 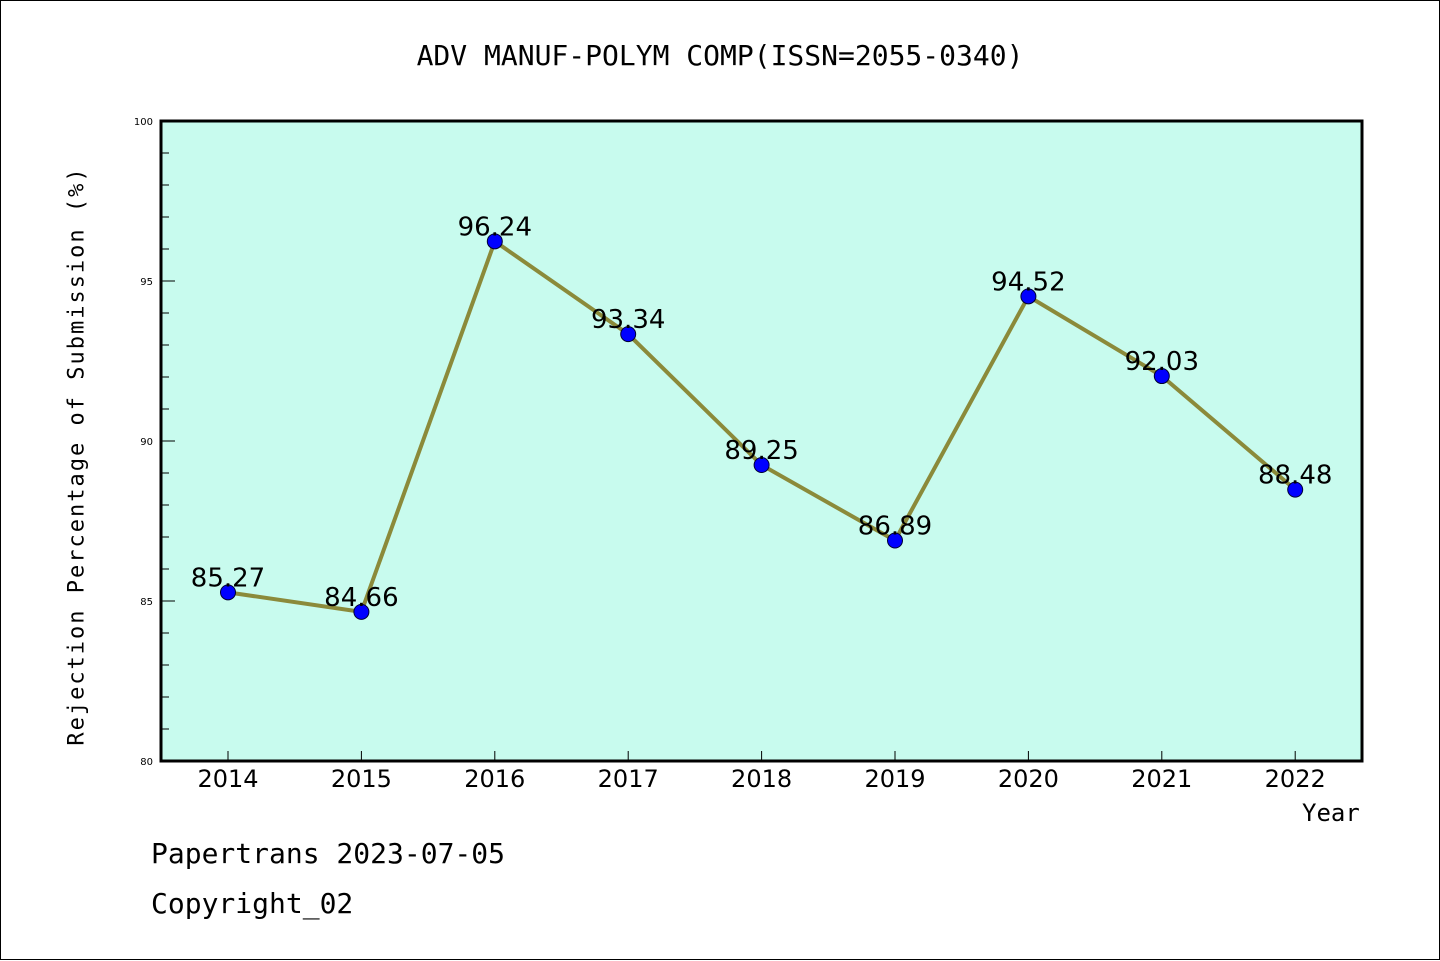 I want to click on footer-date: Papertrans 2023-07-05, so click(x=328, y=853).